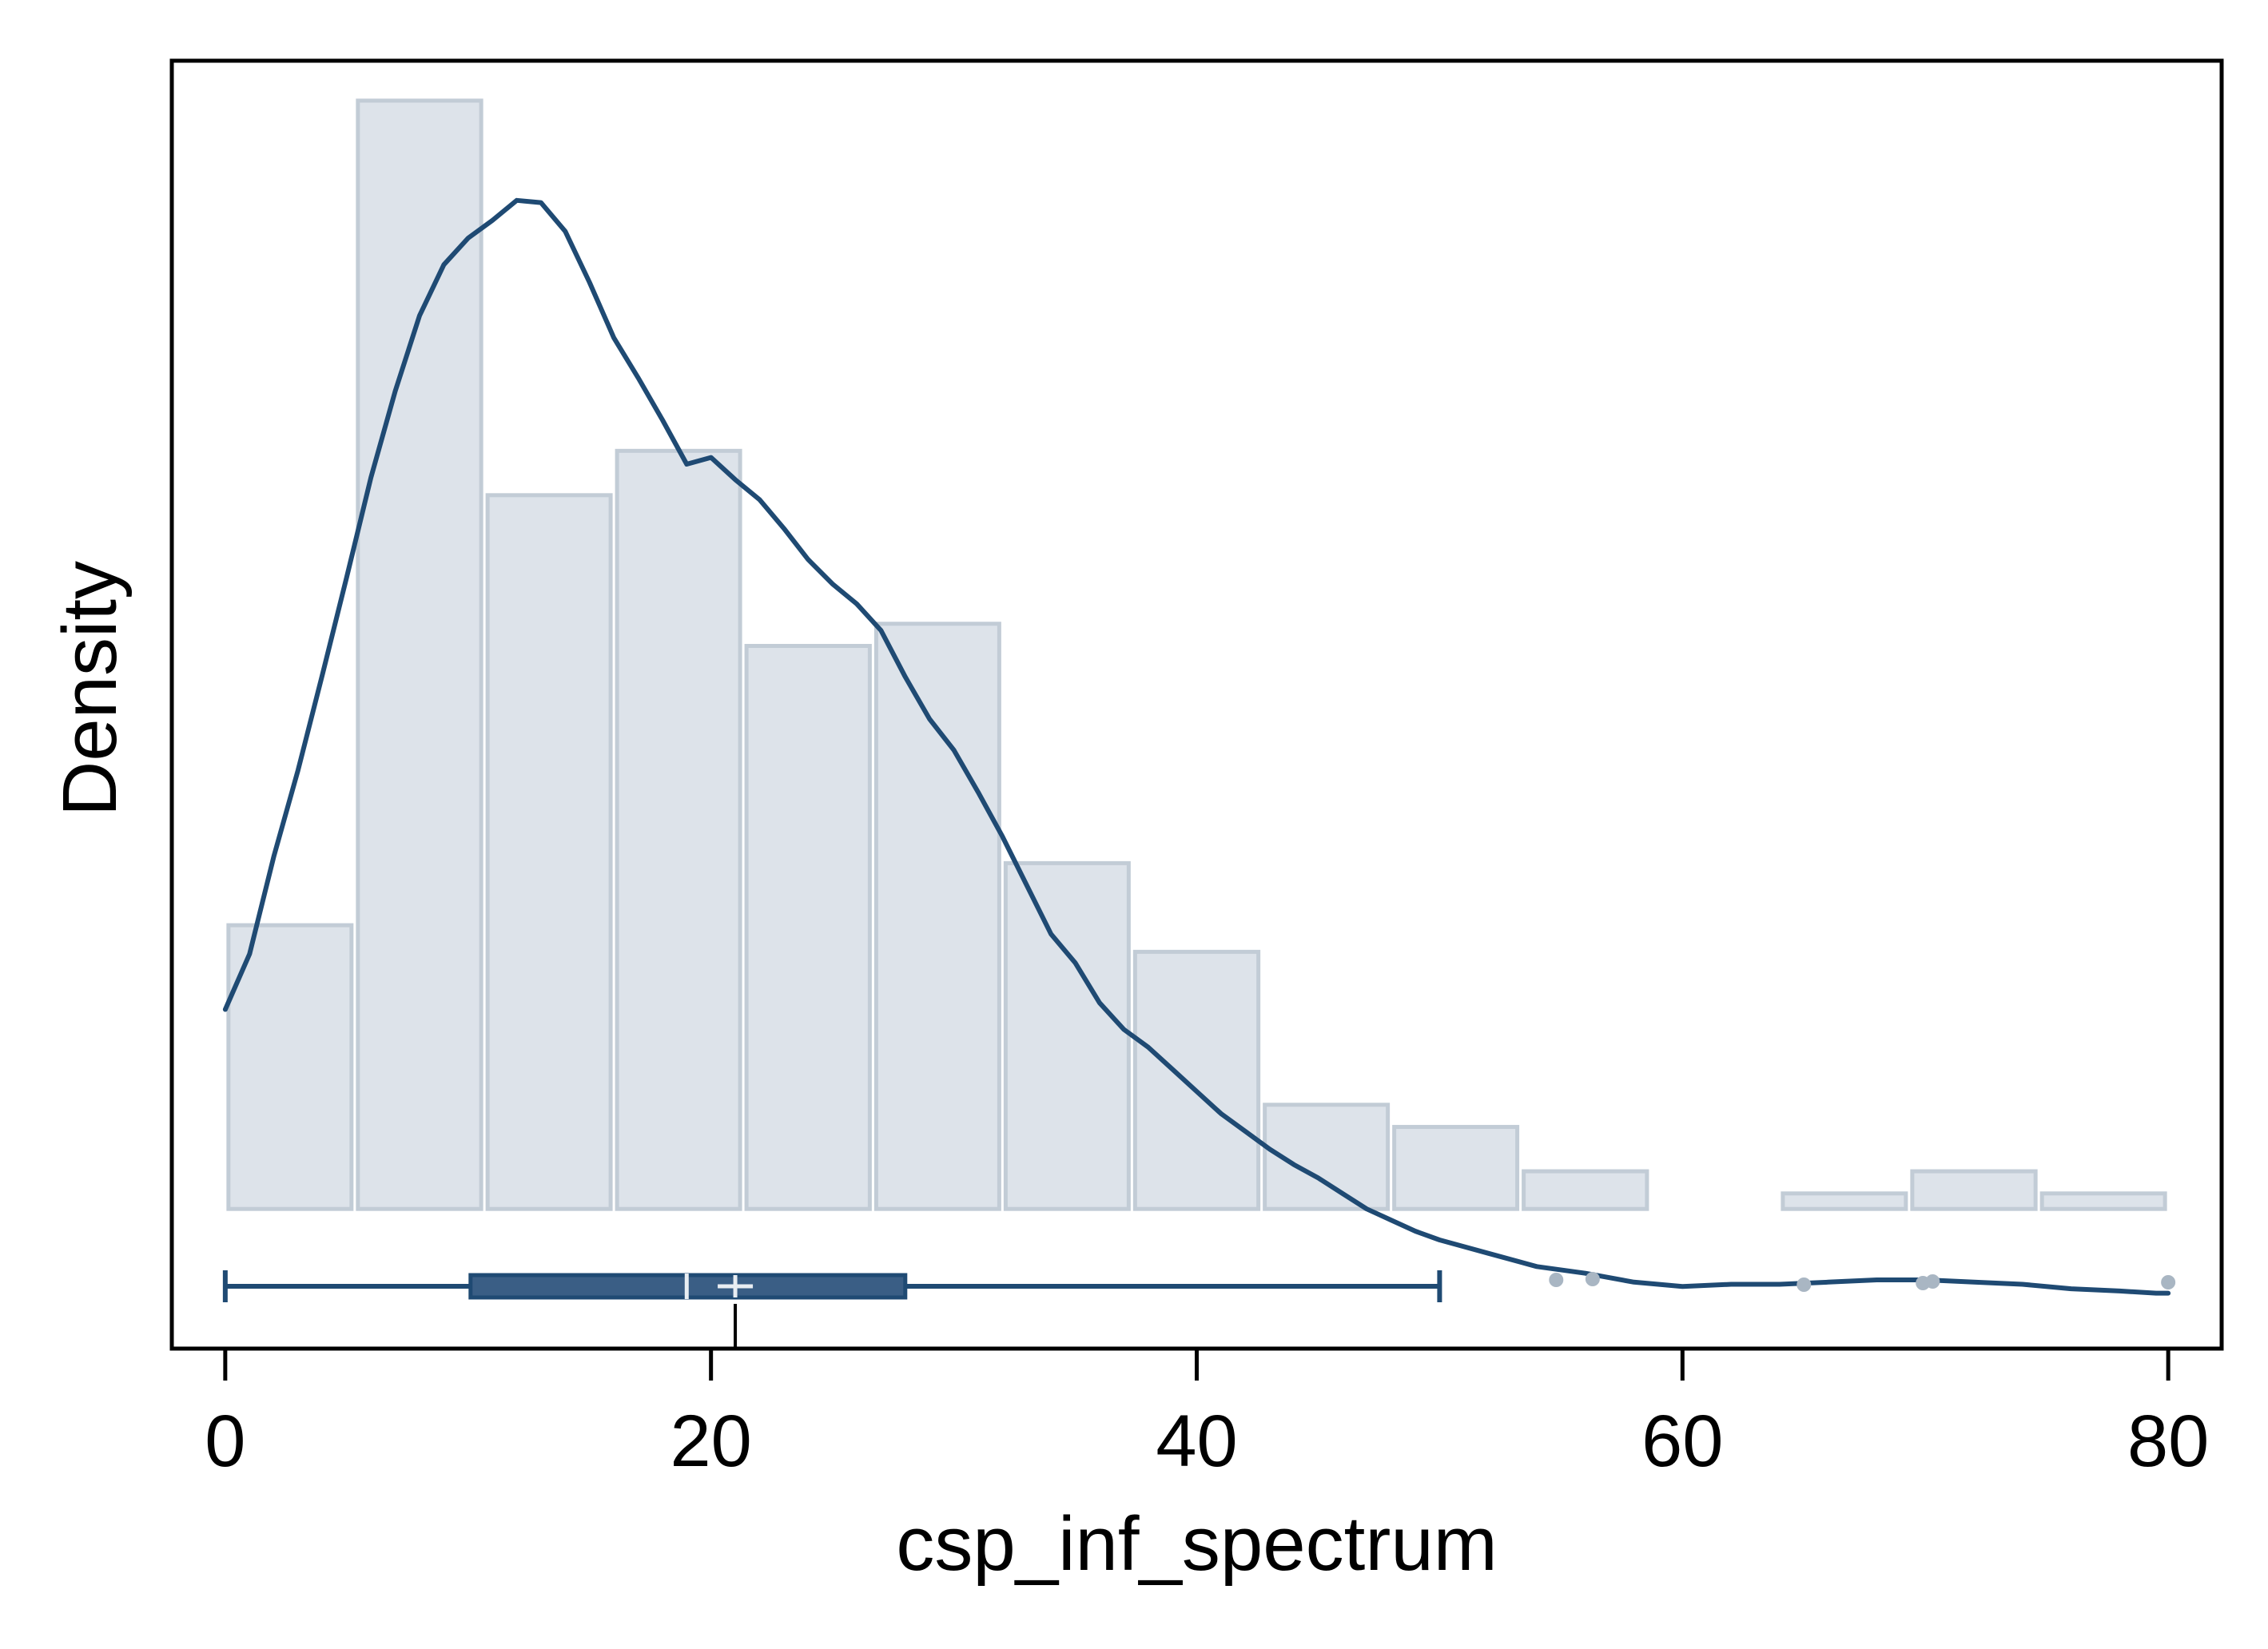 Image resolution: width=2268 pixels, height=1649 pixels. Describe the element at coordinates (1199, 1309) in the screenshot. I see `boxplot-group` at that location.